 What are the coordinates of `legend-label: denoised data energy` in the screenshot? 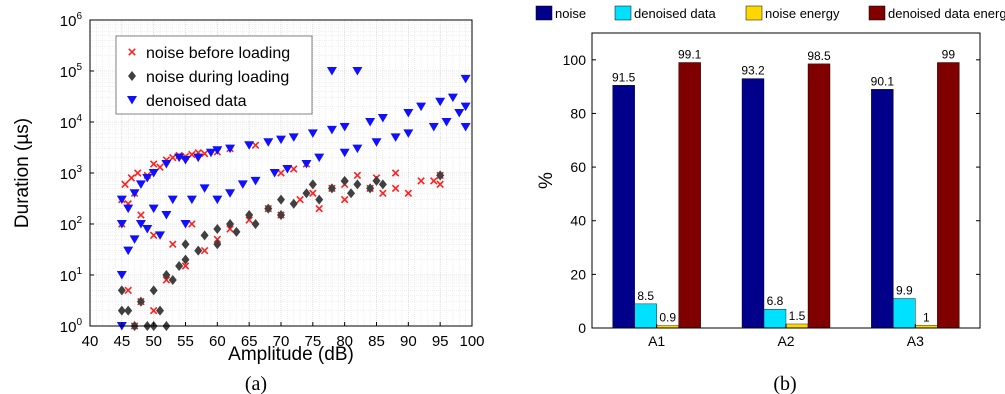 It's located at (946, 13).